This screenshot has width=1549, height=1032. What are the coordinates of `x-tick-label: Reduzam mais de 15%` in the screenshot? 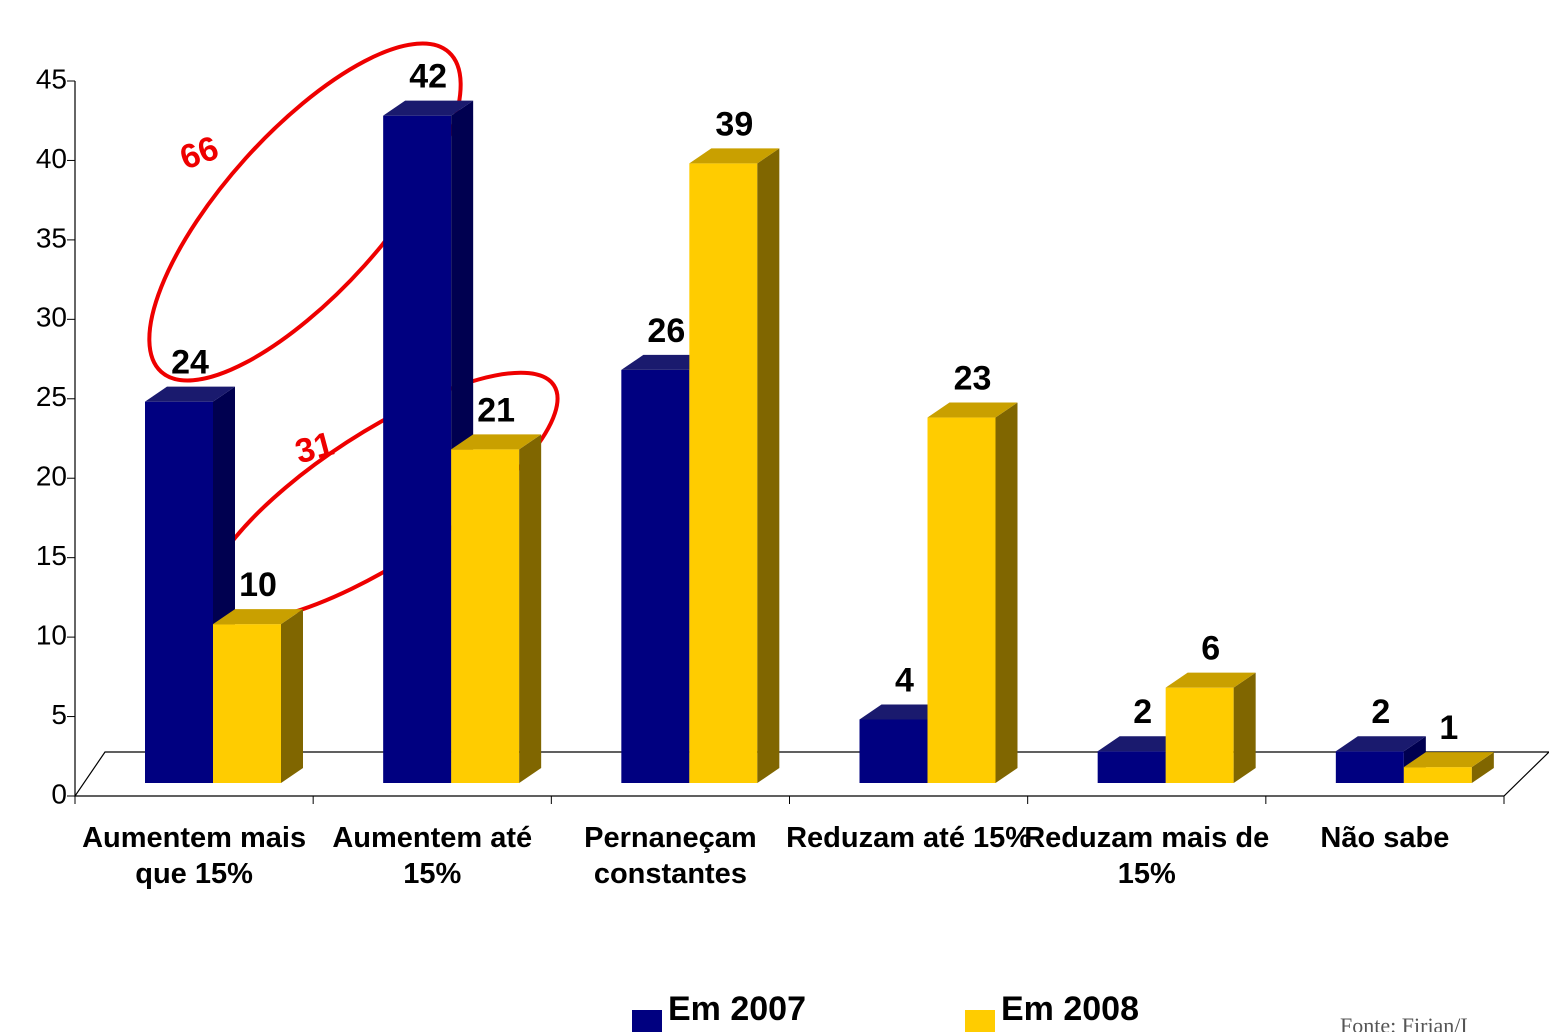 It's located at (1147, 856).